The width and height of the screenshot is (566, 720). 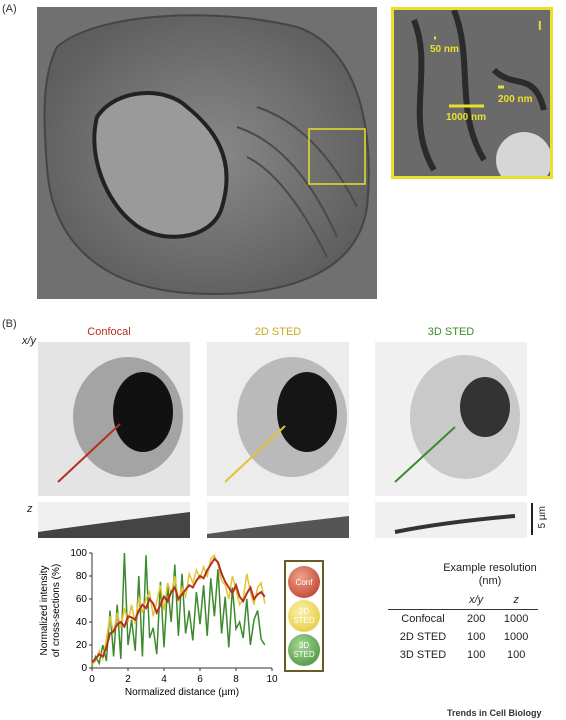 What do you see at coordinates (82, 599) in the screenshot?
I see `y-tick-label: 60` at bounding box center [82, 599].